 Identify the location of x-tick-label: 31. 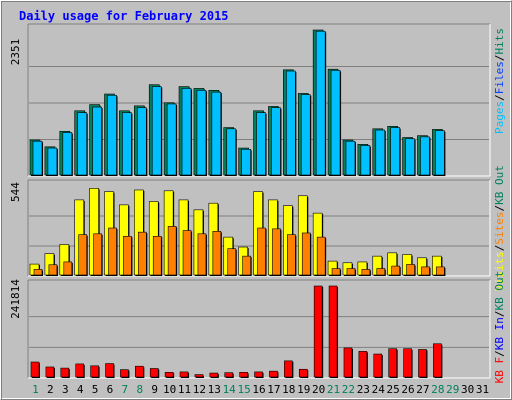
(482, 389).